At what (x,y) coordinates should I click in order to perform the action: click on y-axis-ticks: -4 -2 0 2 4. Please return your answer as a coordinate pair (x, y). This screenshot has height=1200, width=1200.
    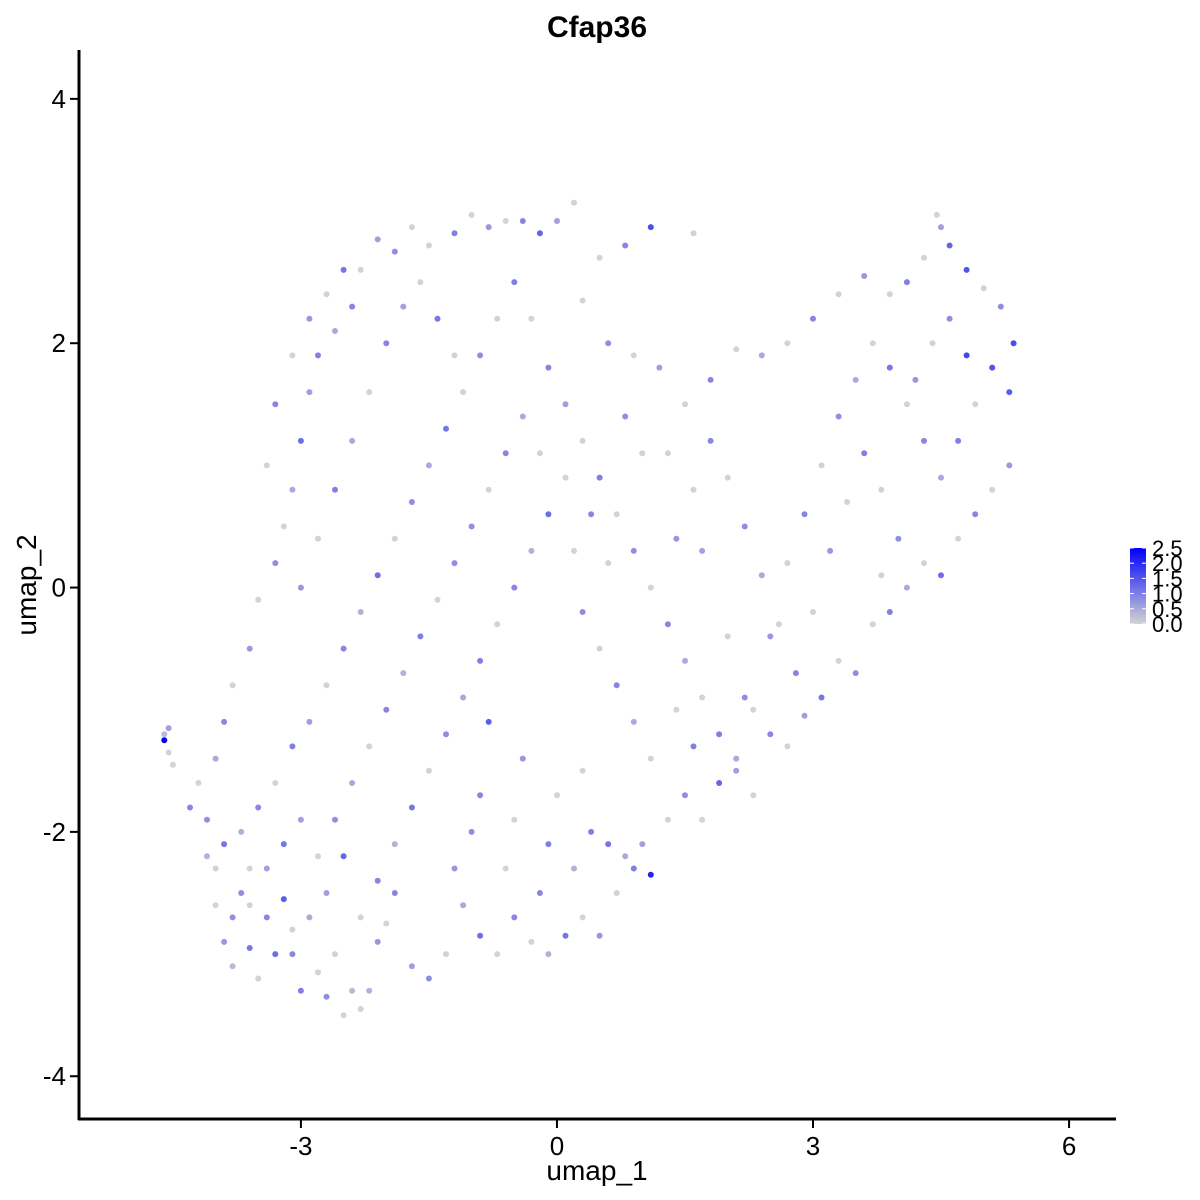
    Looking at the image, I should click on (61, 587).